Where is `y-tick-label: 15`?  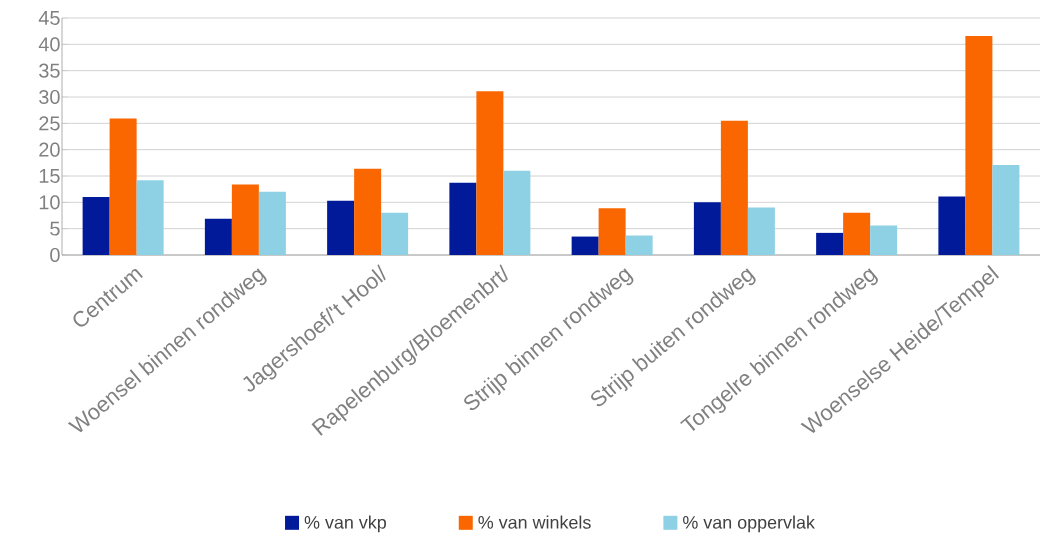
y-tick-label: 15 is located at coordinates (49, 176).